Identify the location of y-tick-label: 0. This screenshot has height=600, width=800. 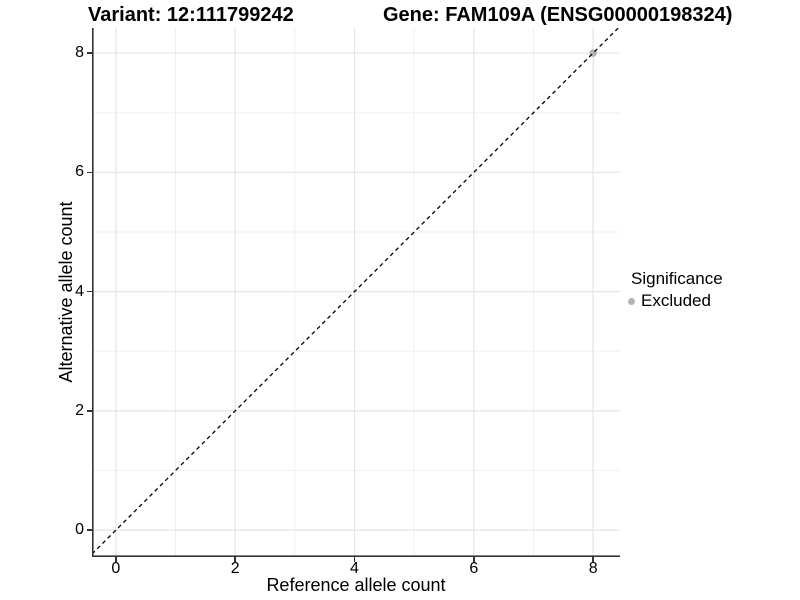
(79, 530).